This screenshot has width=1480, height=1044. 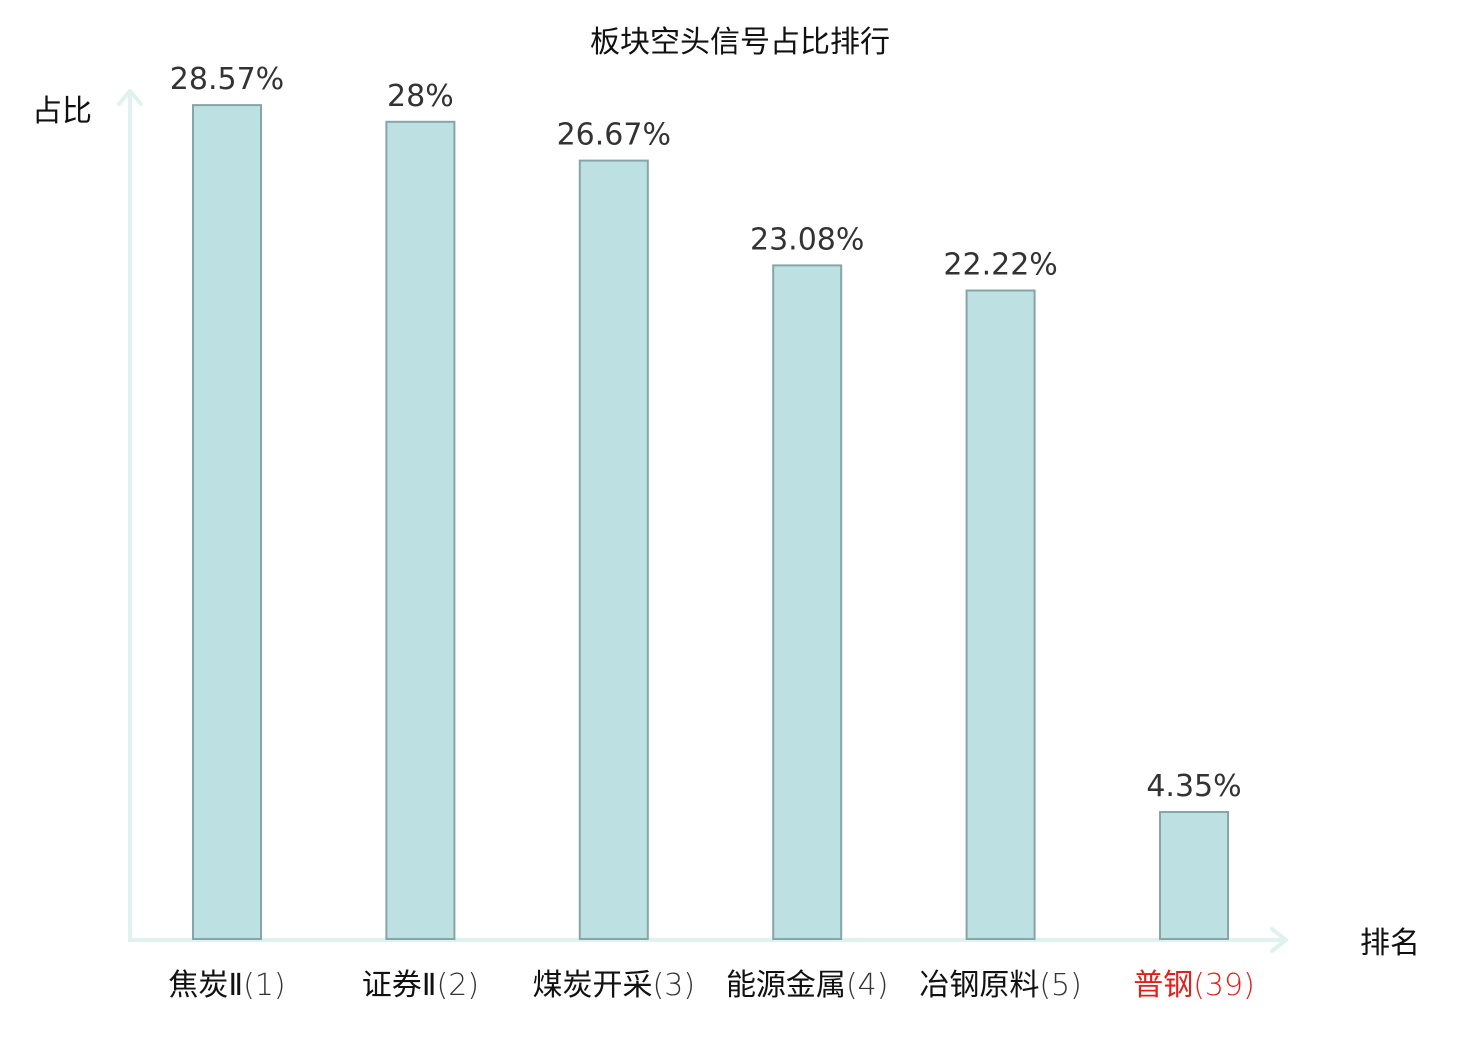 I want to click on value-label-1: 28.57%, so click(x=227, y=79).